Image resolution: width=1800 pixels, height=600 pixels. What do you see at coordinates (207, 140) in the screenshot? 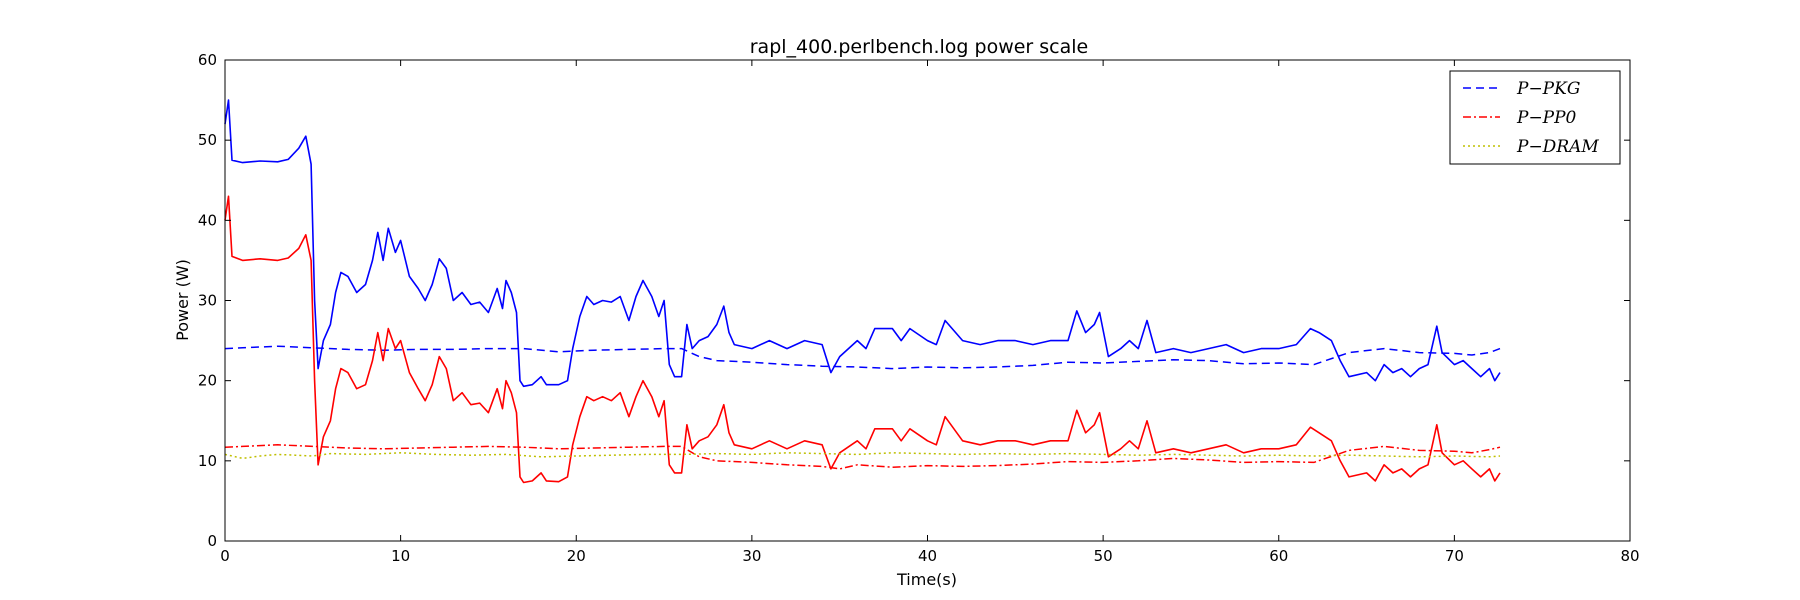
I see `y-tick-label: 50` at bounding box center [207, 140].